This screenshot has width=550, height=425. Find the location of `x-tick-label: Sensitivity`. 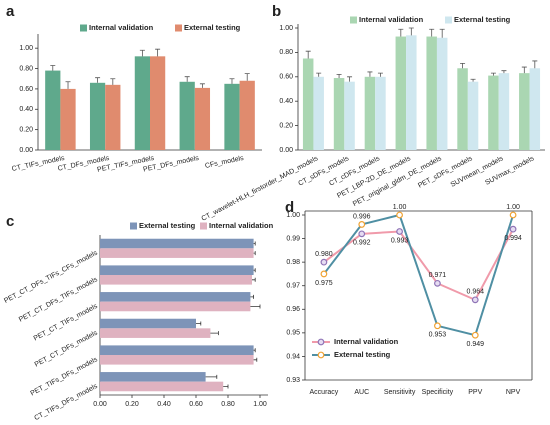

x-tick-label: Sensitivity is located at coordinates (400, 392).